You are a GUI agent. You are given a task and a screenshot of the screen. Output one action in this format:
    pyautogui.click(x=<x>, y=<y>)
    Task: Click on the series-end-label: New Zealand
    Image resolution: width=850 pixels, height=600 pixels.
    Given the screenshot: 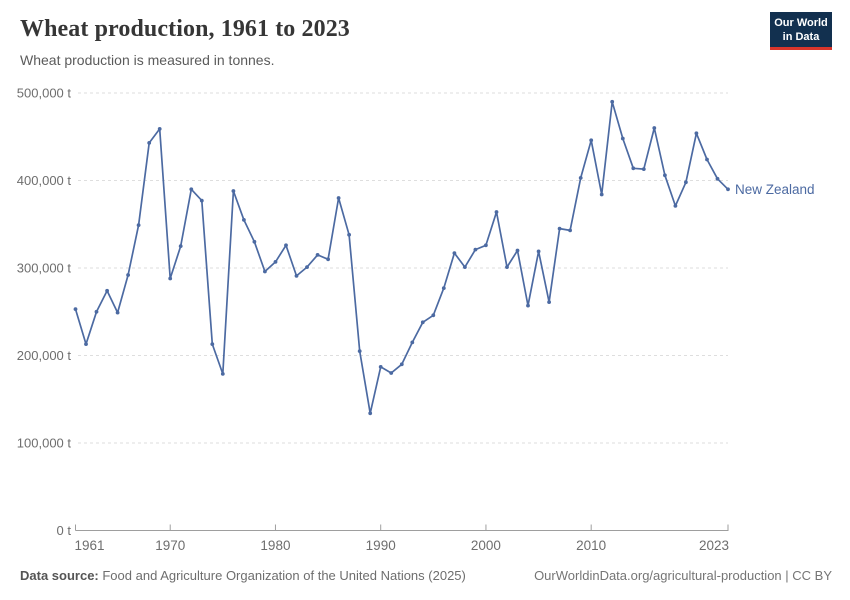 What is the action you would take?
    pyautogui.click(x=775, y=189)
    